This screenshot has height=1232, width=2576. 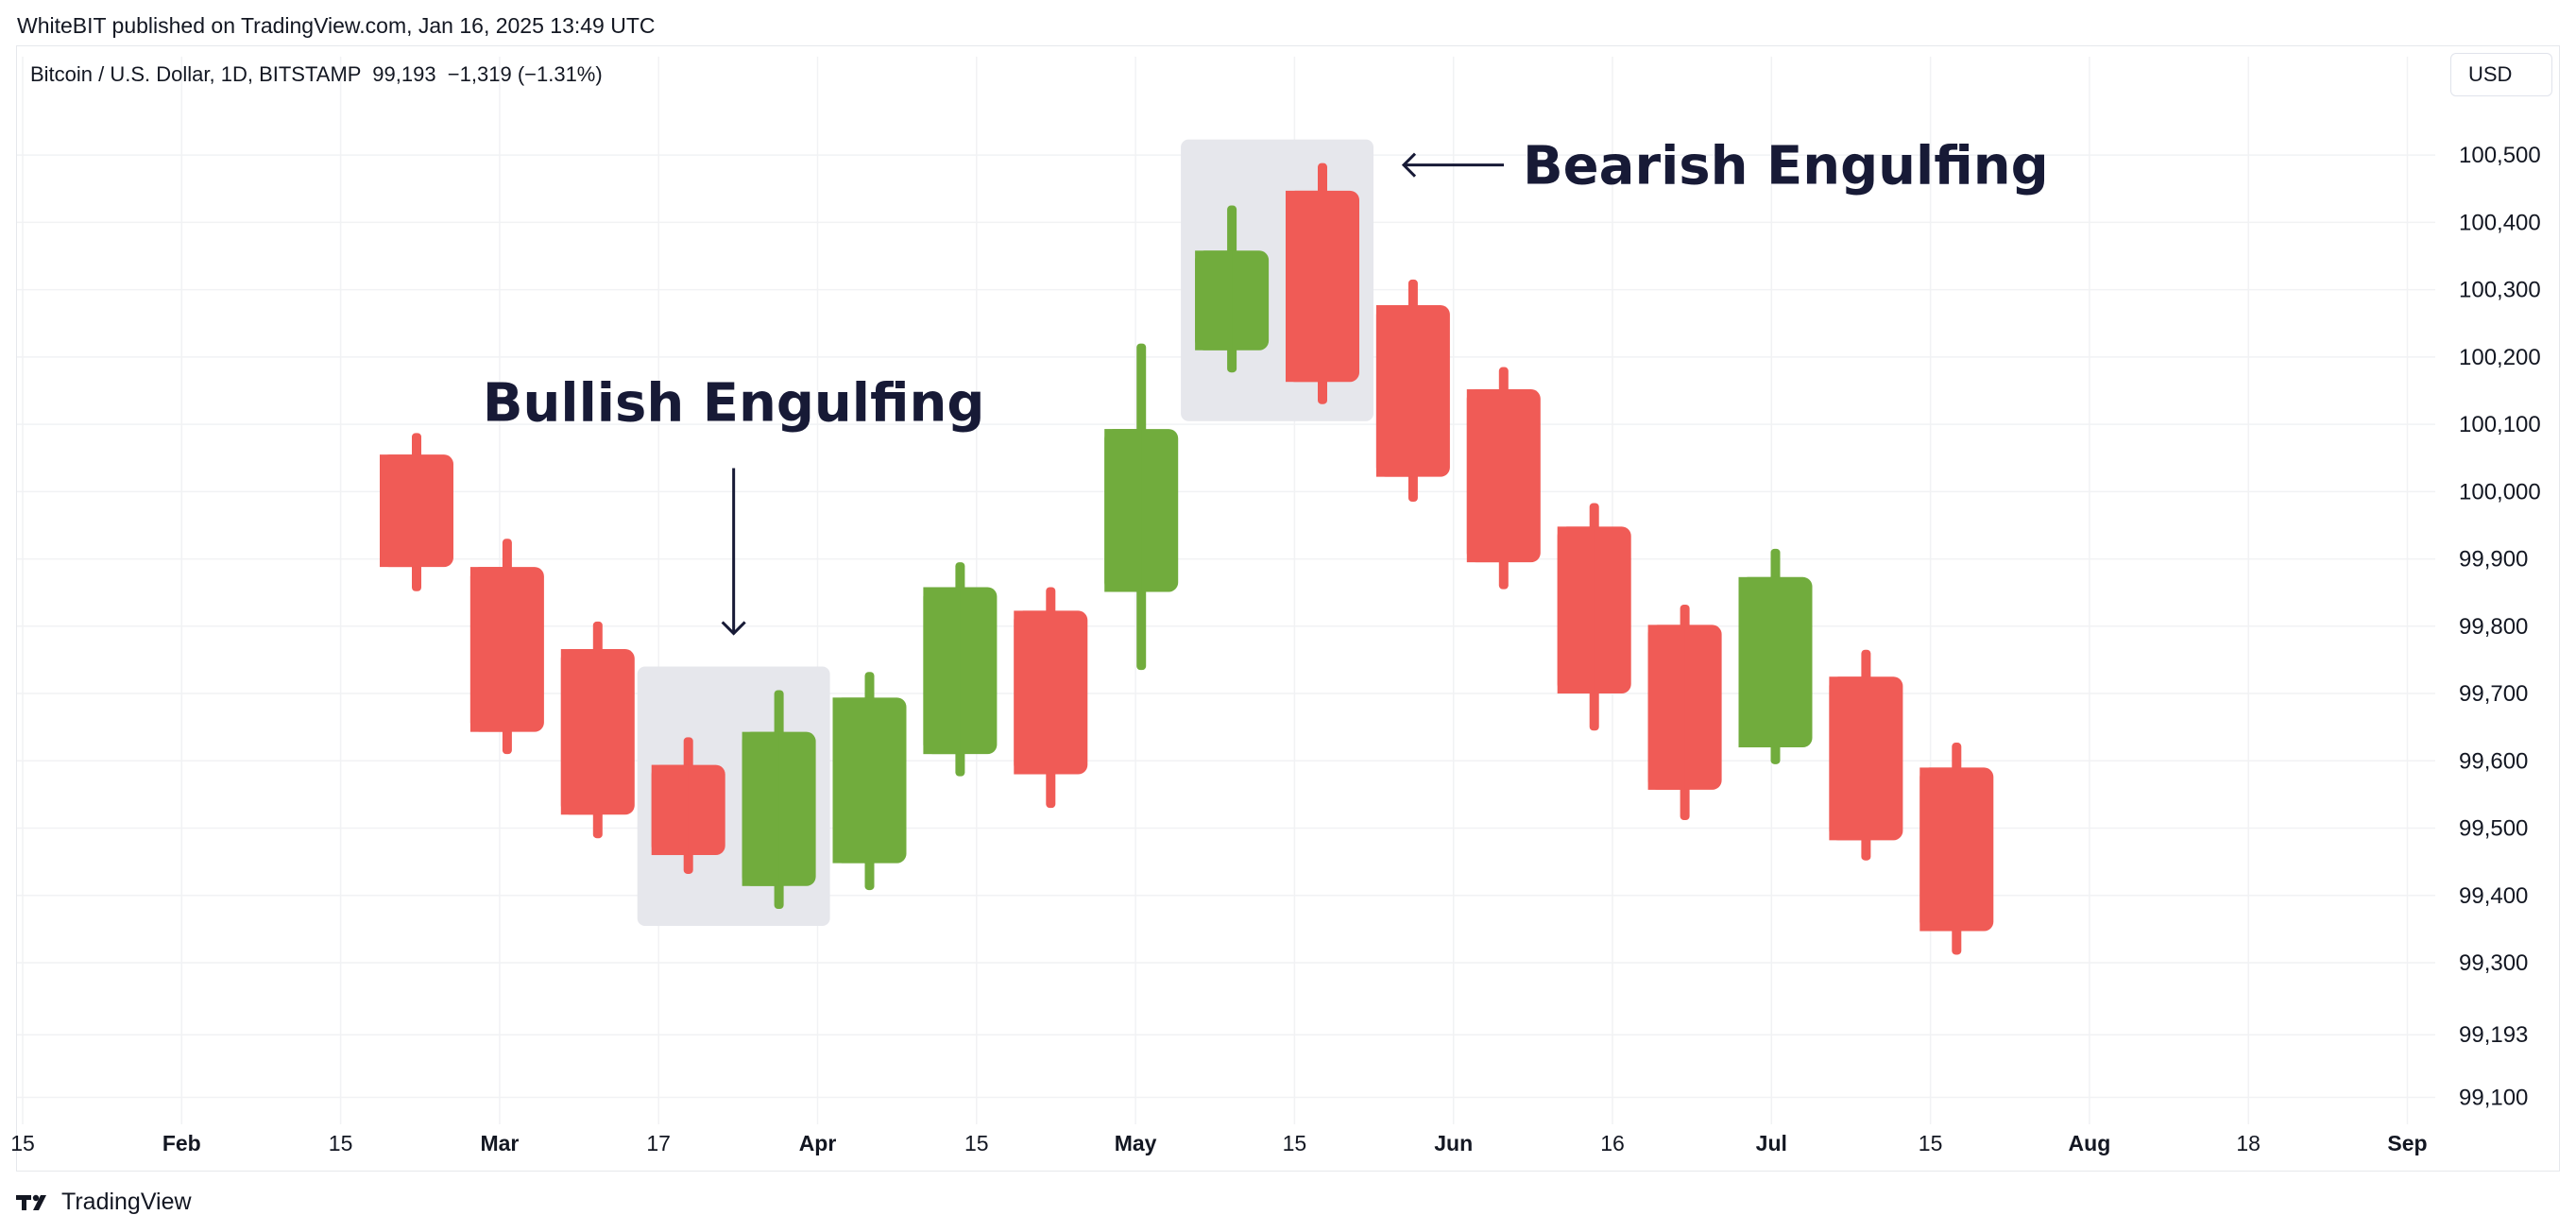 What do you see at coordinates (2493, 560) in the screenshot?
I see `price-tick-label: 99,900` at bounding box center [2493, 560].